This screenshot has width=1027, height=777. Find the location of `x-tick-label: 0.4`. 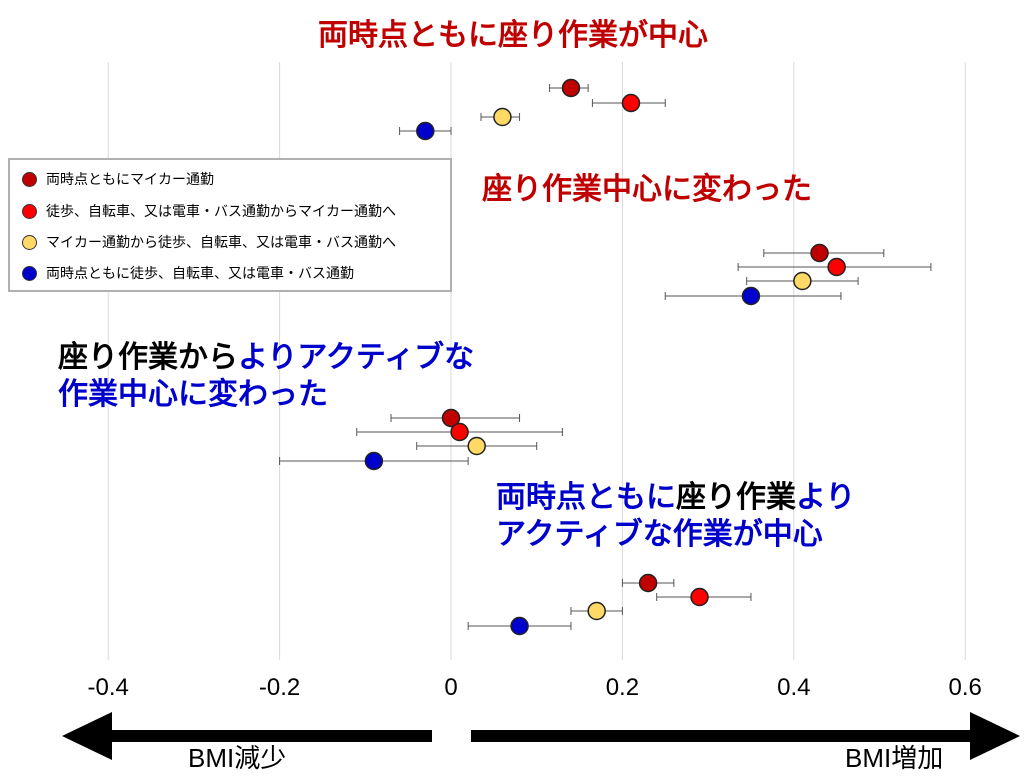

x-tick-label: 0.4 is located at coordinates (793, 687).